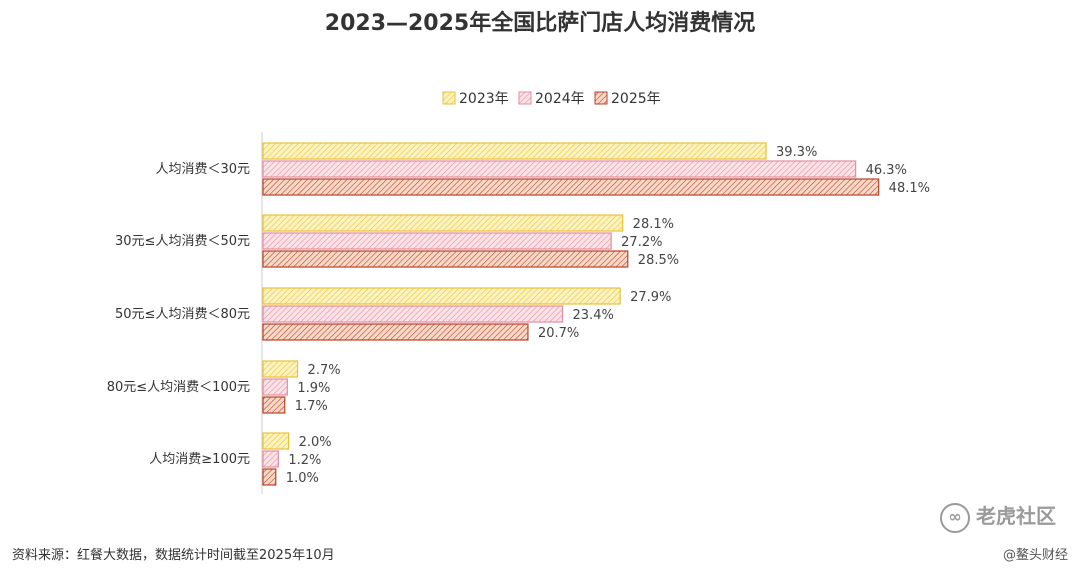  I want to click on legend-item-1: 2023年, so click(475, 99).